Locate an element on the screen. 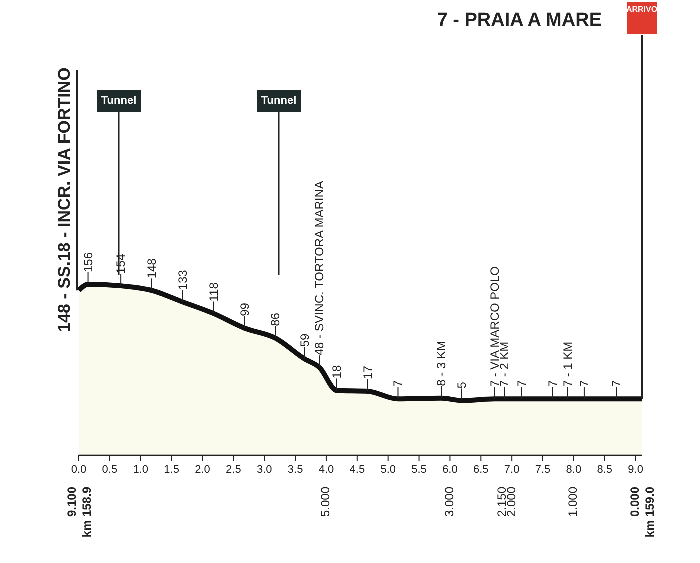  x-tick-label: 7.0 is located at coordinates (512, 470).